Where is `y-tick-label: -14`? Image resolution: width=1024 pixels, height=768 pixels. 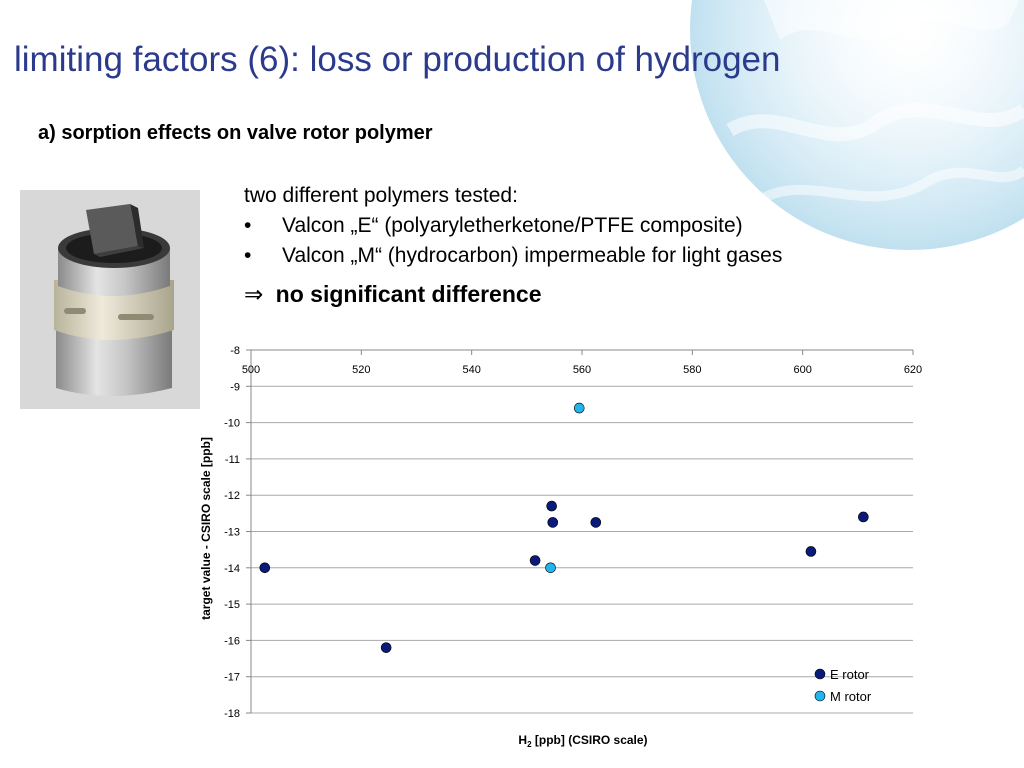
y-tick-label: -14 is located at coordinates (232, 569).